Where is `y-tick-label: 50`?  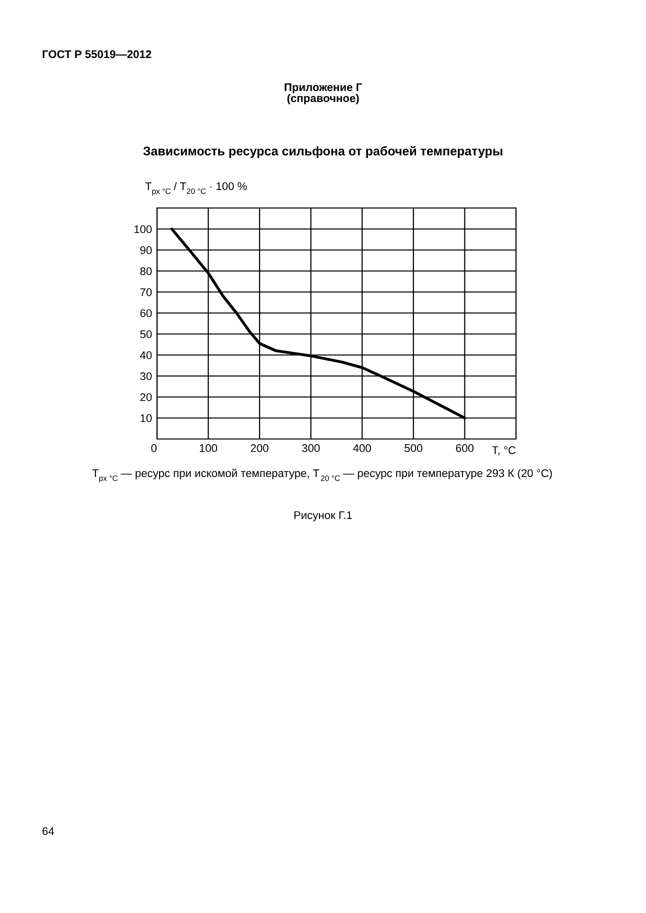
y-tick-label: 50 is located at coordinates (146, 334).